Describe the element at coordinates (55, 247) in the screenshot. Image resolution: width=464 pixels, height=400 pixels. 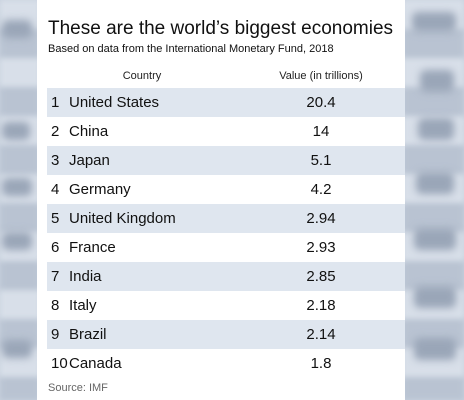
I see `rank-cell: 6` at that location.